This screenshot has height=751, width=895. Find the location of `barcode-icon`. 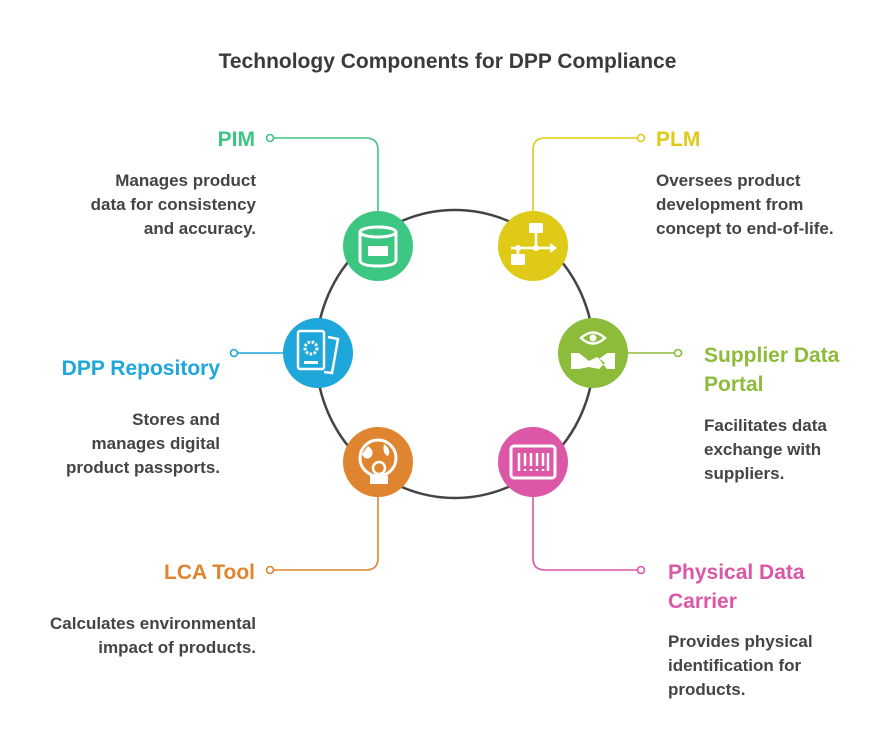

barcode-icon is located at coordinates (533, 462).